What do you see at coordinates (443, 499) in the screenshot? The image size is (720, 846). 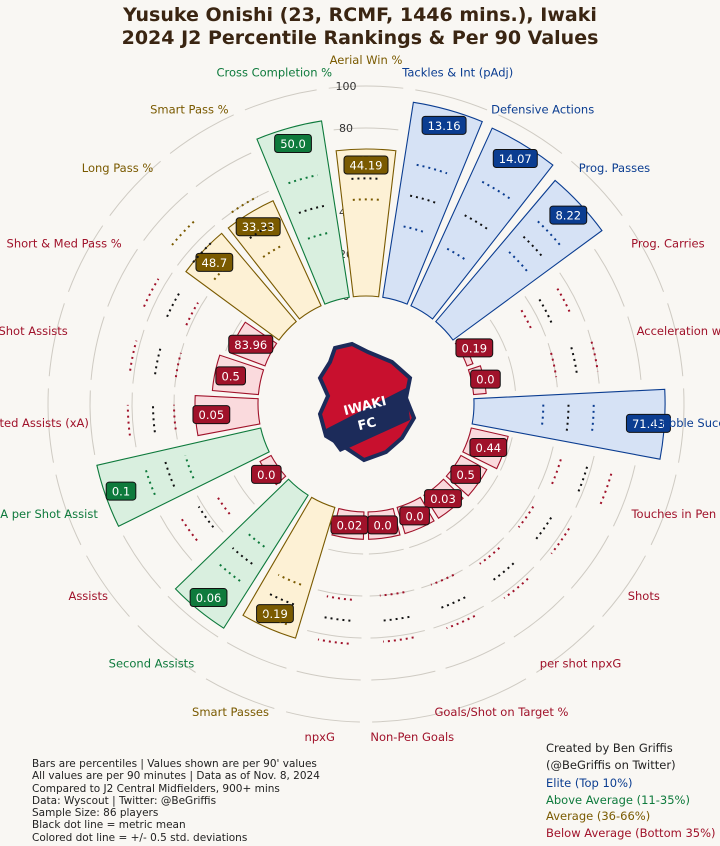 I see `value-label: 0.03` at bounding box center [443, 499].